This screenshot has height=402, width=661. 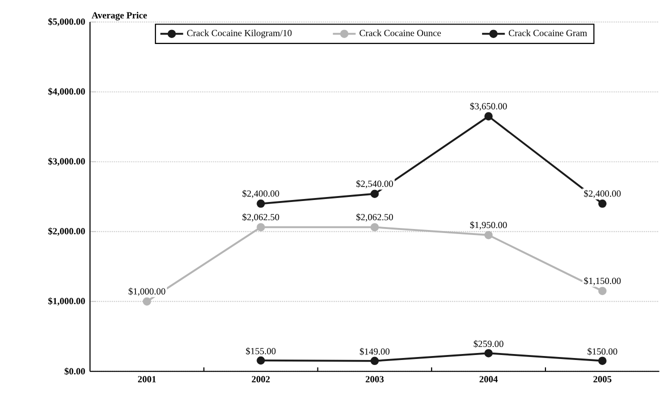 What do you see at coordinates (374, 184) in the screenshot?
I see `data-label: $2,540.00` at bounding box center [374, 184].